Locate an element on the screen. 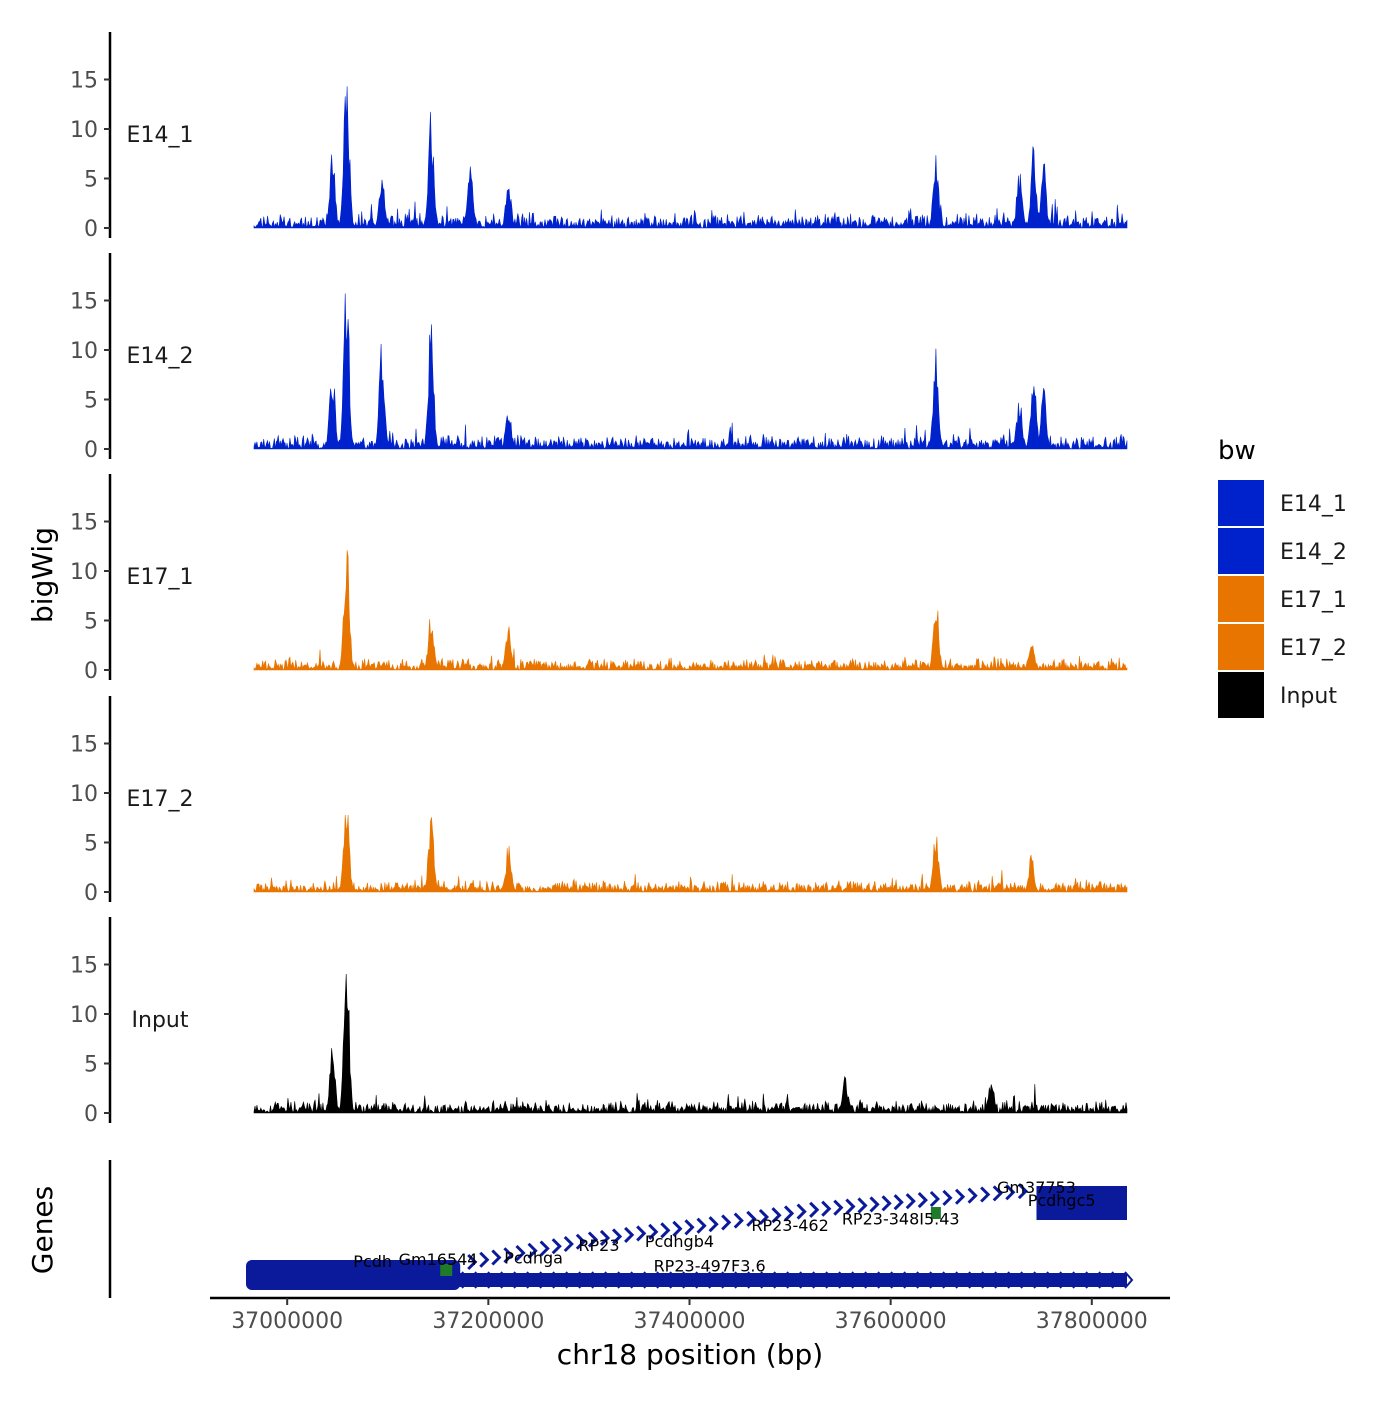 The height and width of the screenshot is (1404, 1400). legend-label: E14_2 is located at coordinates (1313, 552).